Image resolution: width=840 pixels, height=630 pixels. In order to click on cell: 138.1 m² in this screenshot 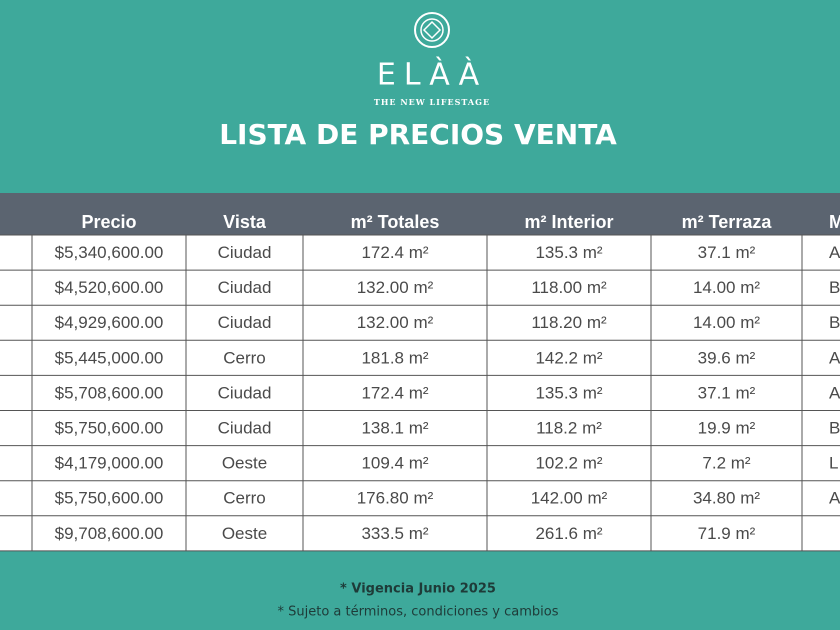, I will do `click(394, 428)`.